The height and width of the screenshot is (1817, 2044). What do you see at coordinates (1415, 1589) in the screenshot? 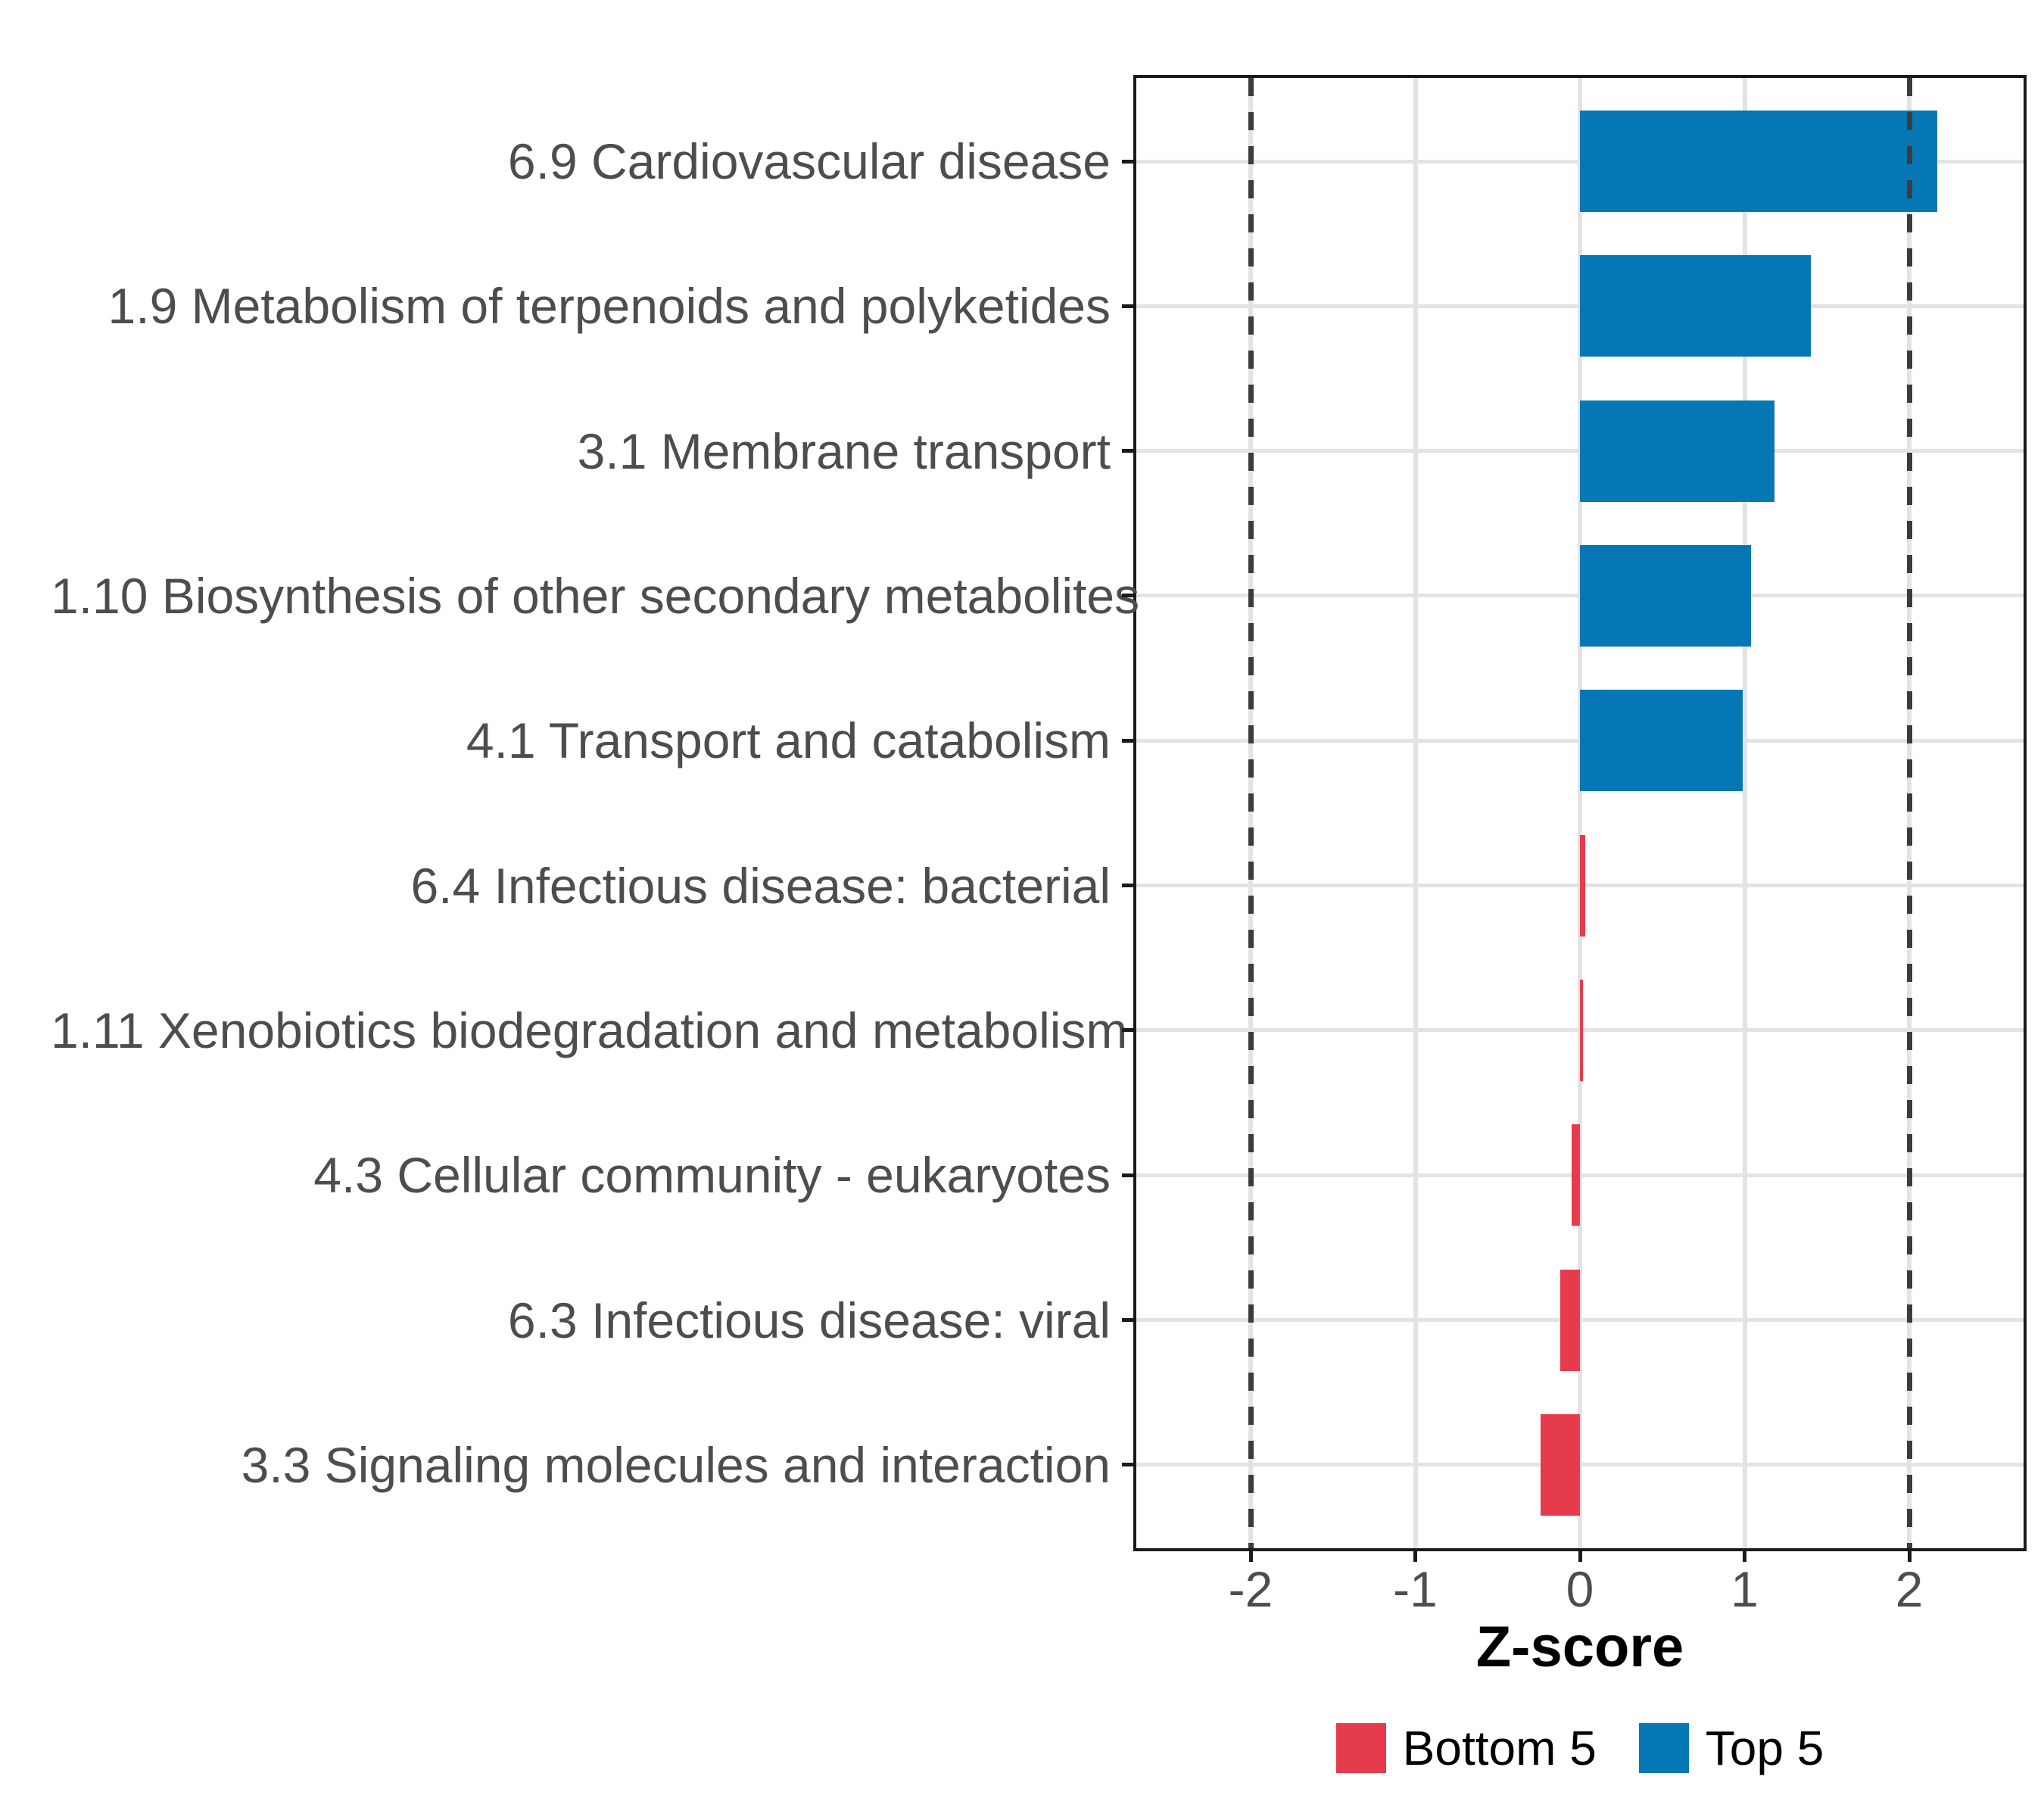
I see `x-tick-label: -1` at bounding box center [1415, 1589].